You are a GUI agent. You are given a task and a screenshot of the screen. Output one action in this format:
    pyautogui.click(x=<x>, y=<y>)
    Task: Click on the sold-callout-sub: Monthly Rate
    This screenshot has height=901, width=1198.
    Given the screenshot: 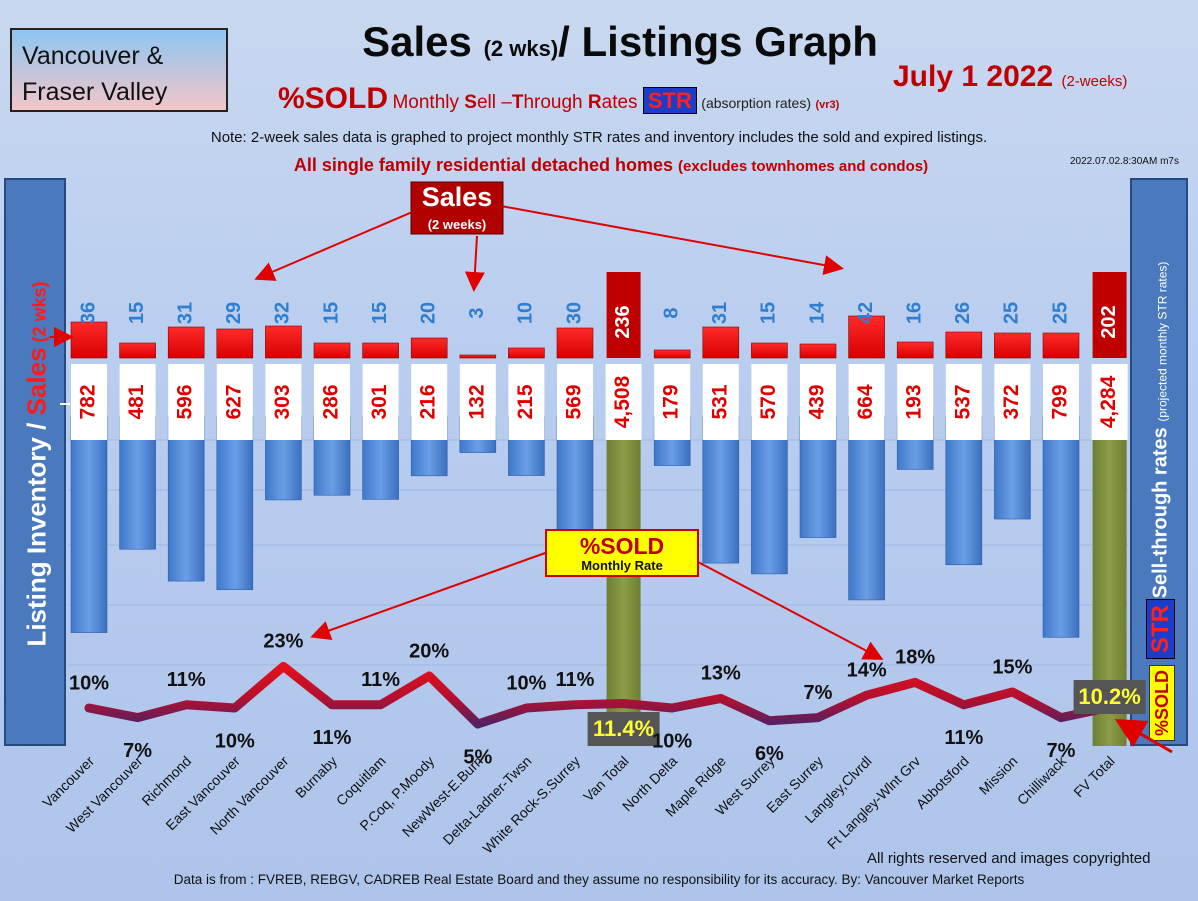 What is the action you would take?
    pyautogui.click(x=622, y=565)
    